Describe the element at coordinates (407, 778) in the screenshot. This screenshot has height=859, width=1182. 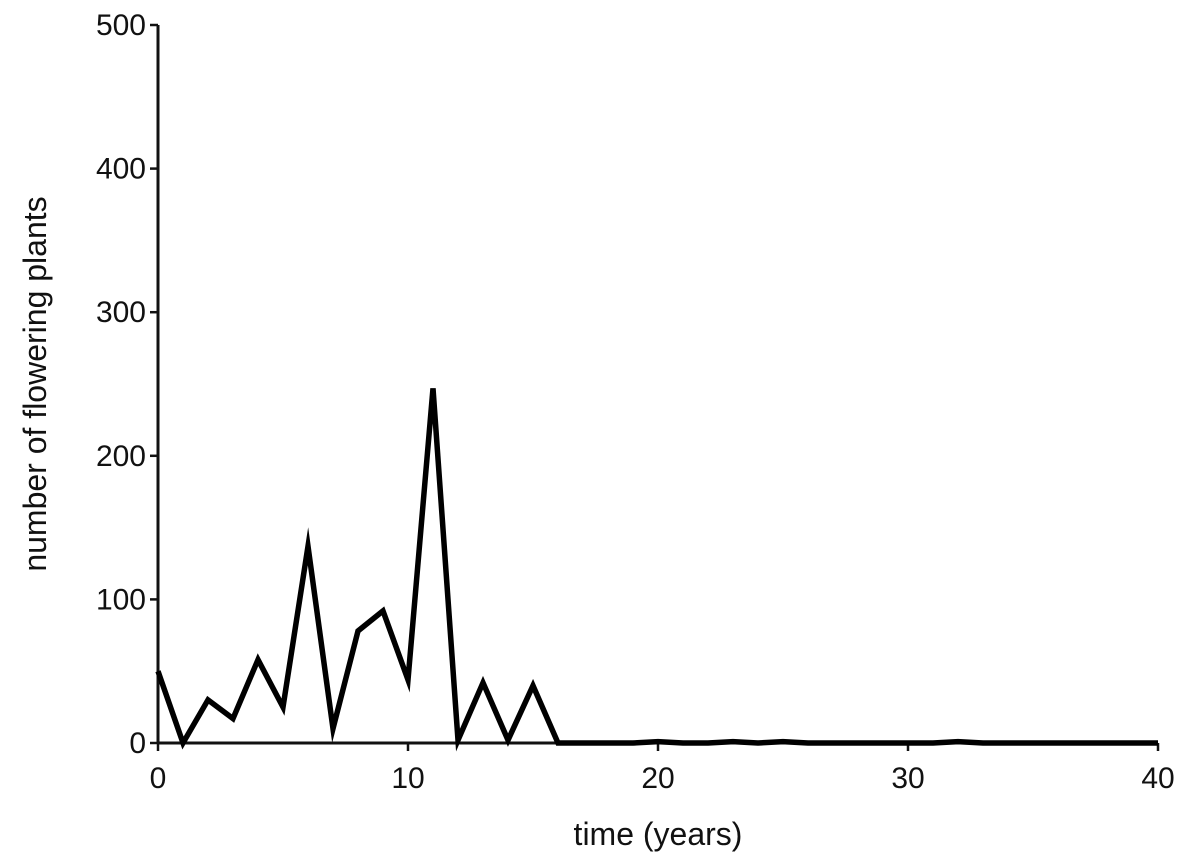
I see `x-tick-label: 10` at that location.